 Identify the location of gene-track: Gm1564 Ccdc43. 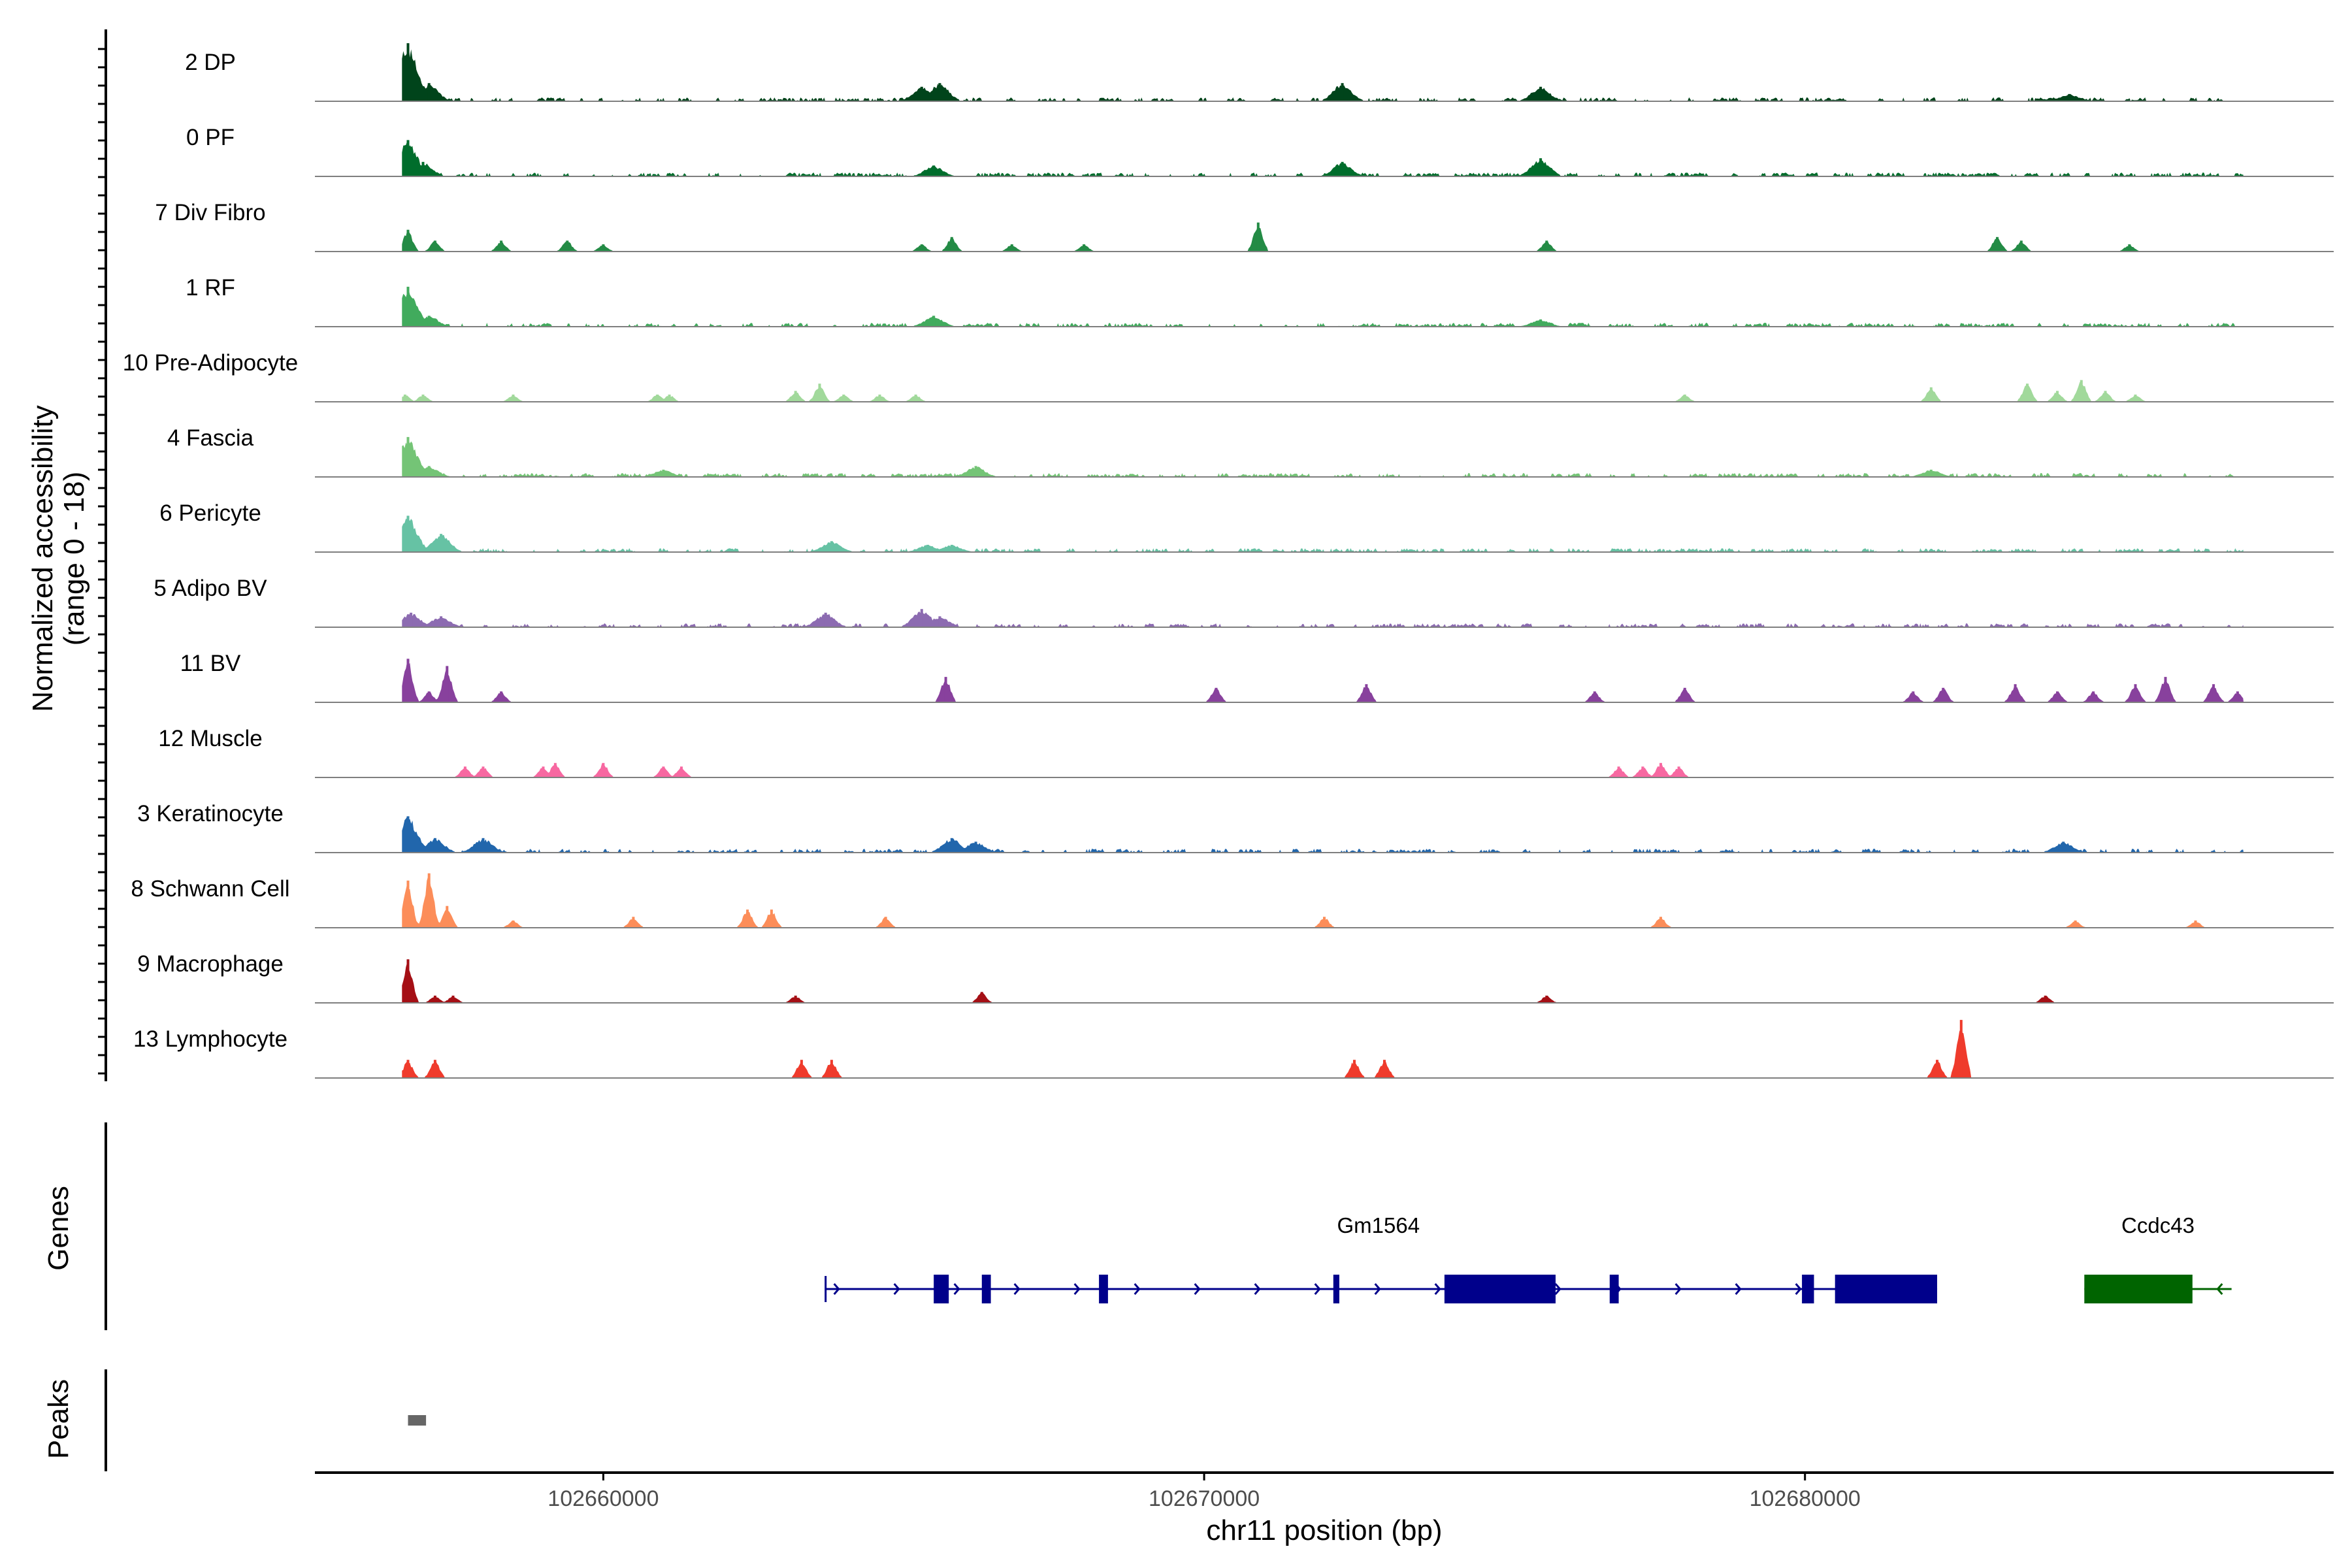
(1528, 1258).